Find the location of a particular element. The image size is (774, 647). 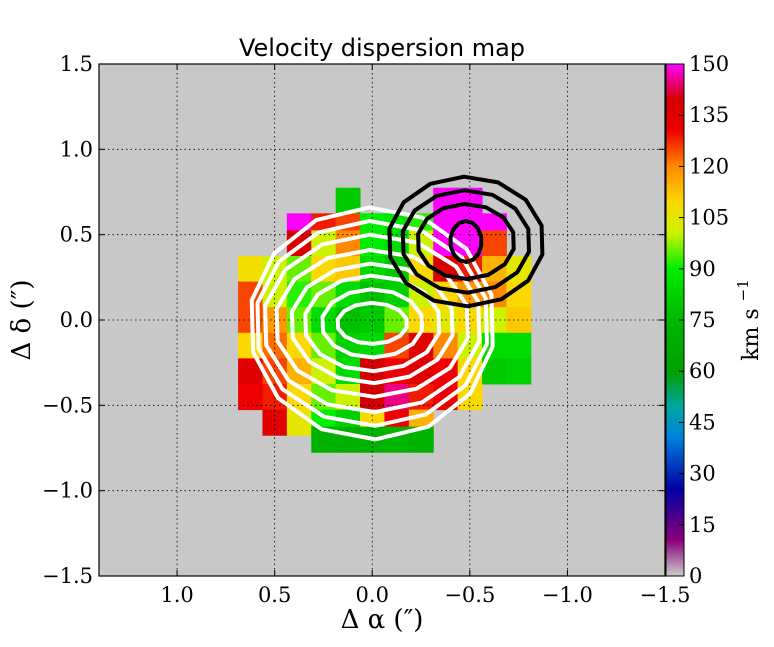

colorbar-tick-label: 60 is located at coordinates (702, 371).